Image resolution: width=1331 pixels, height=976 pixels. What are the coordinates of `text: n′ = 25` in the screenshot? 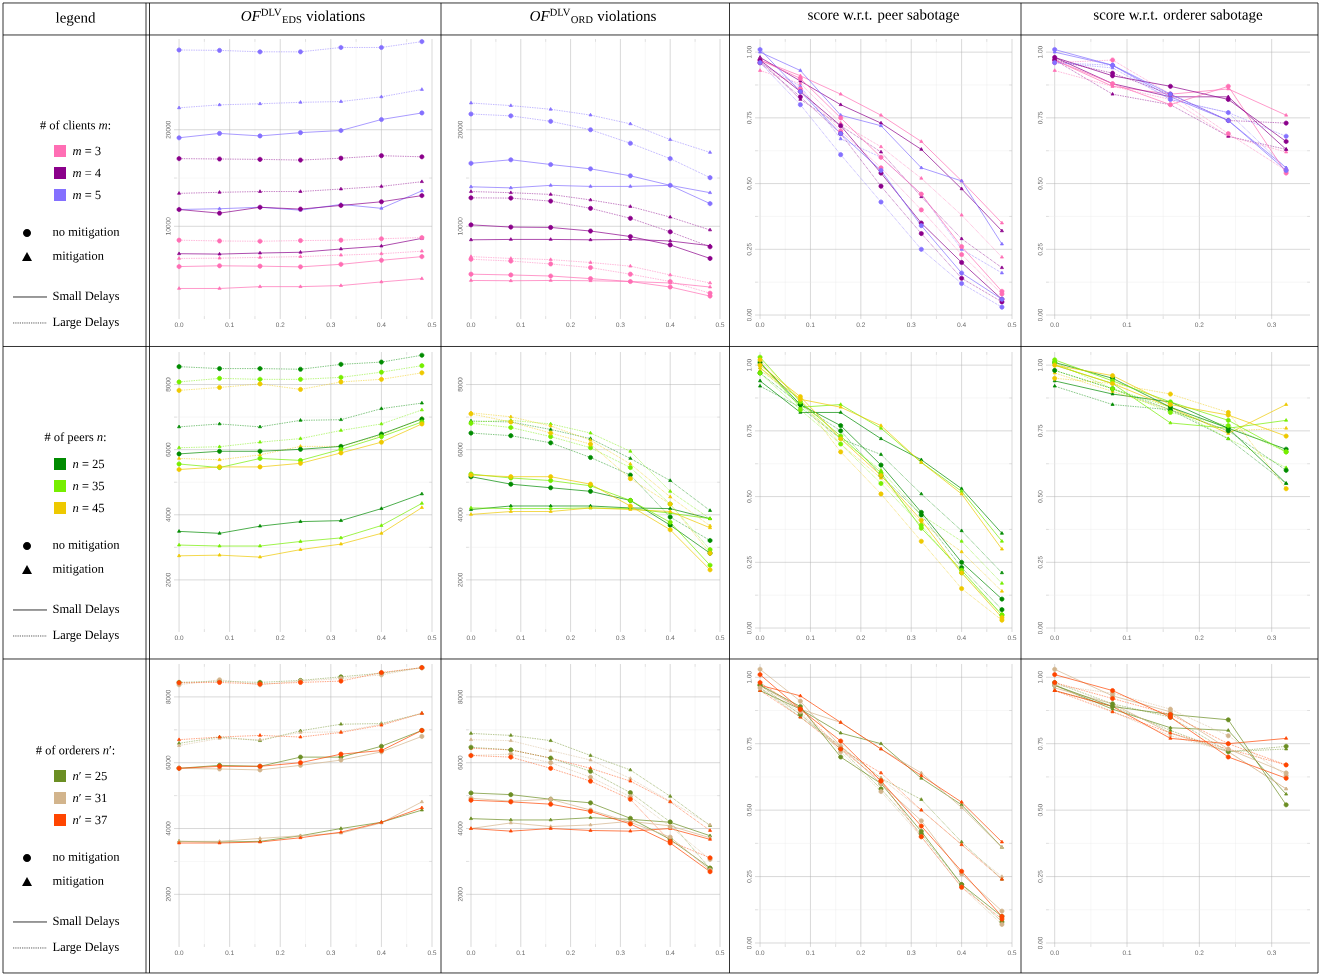 It's located at (89, 776).